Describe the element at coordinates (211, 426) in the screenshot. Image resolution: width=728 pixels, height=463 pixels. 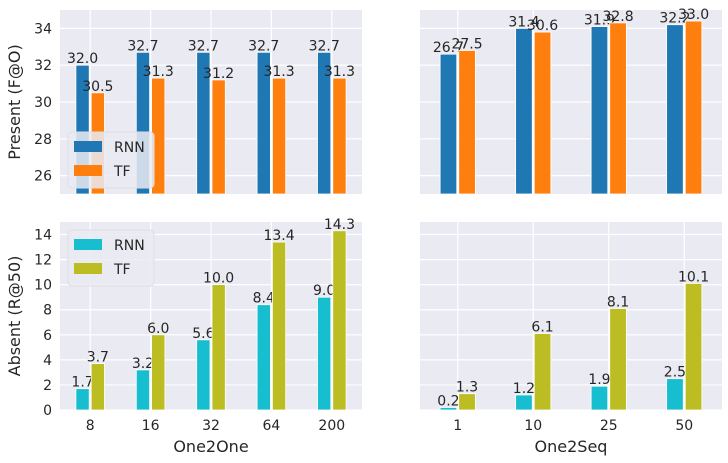
I see `x-tick-label: 32` at that location.